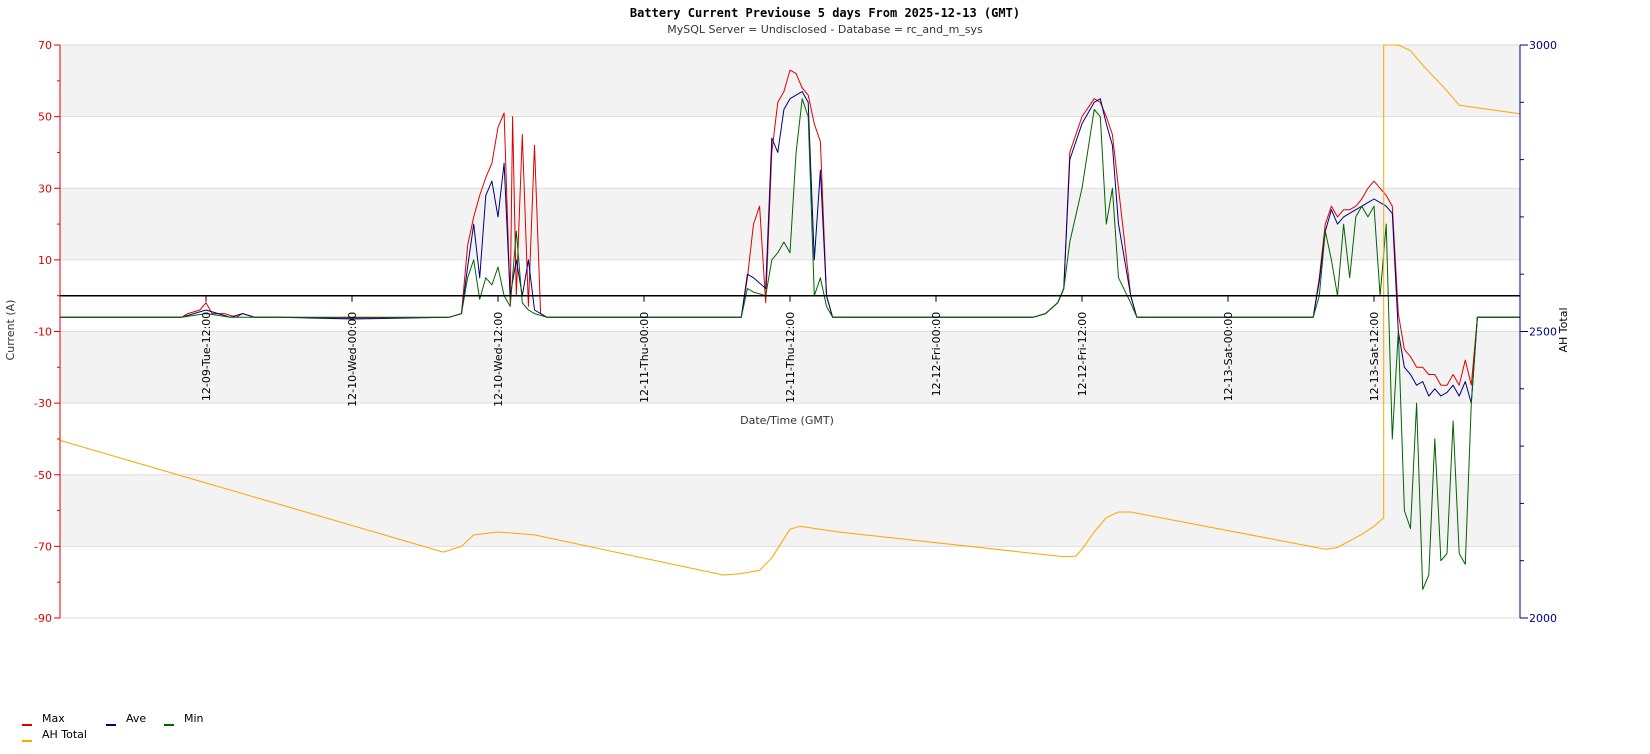 This screenshot has width=1650, height=754. Describe the element at coordinates (1563, 330) in the screenshot. I see `y2-axis-title: AH Total` at that location.